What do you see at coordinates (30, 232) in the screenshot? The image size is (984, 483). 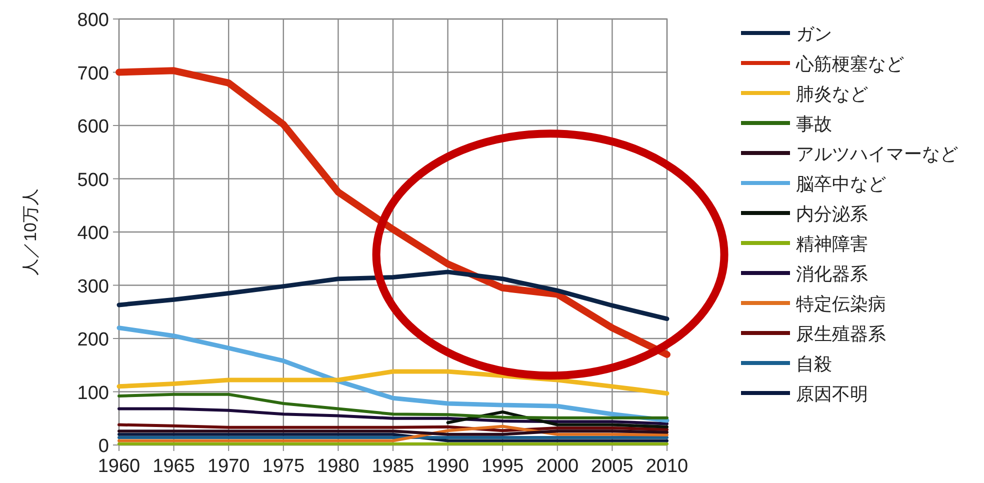 I see `y-axis-title: 人／10万人` at bounding box center [30, 232].